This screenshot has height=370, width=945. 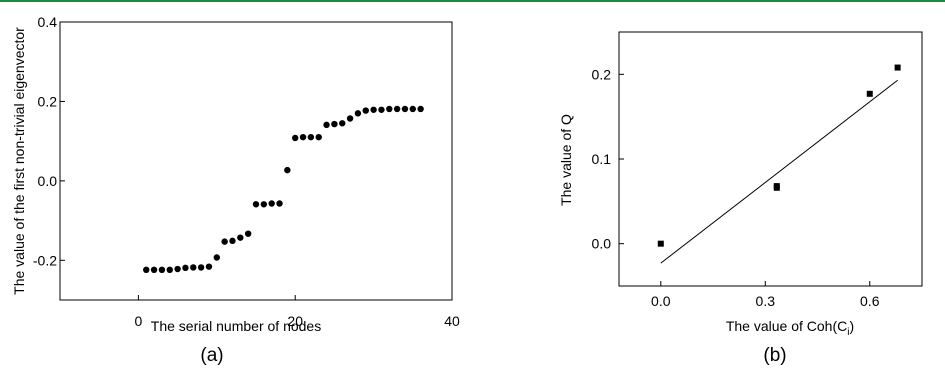 What do you see at coordinates (848, 332) in the screenshot?
I see `x-axis-title-b-sub: i` at bounding box center [848, 332].